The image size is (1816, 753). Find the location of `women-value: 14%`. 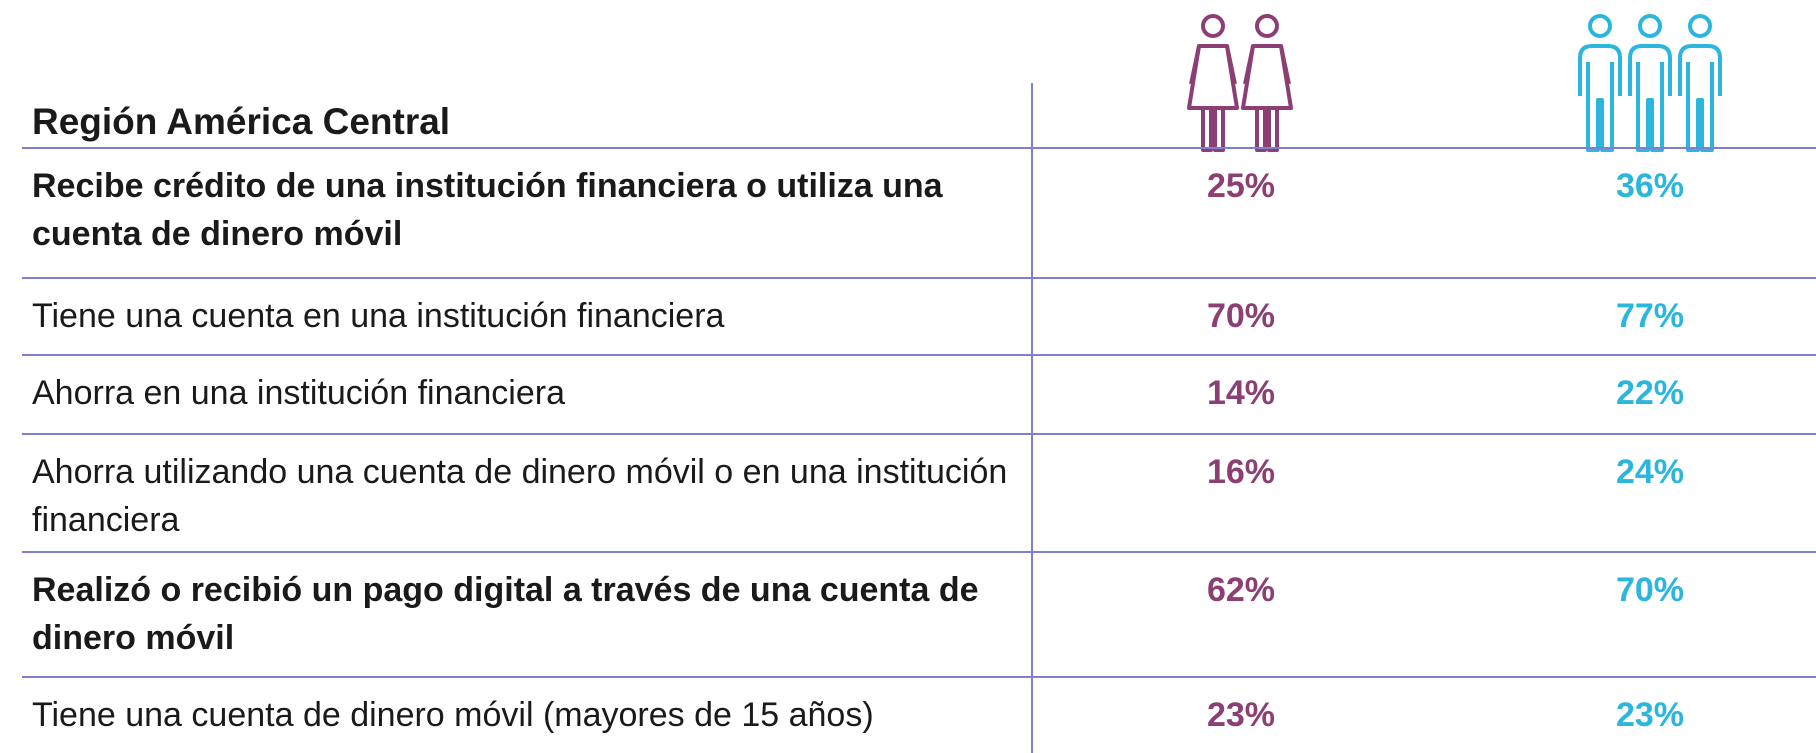

women-value: 14% is located at coordinates (1241, 393).